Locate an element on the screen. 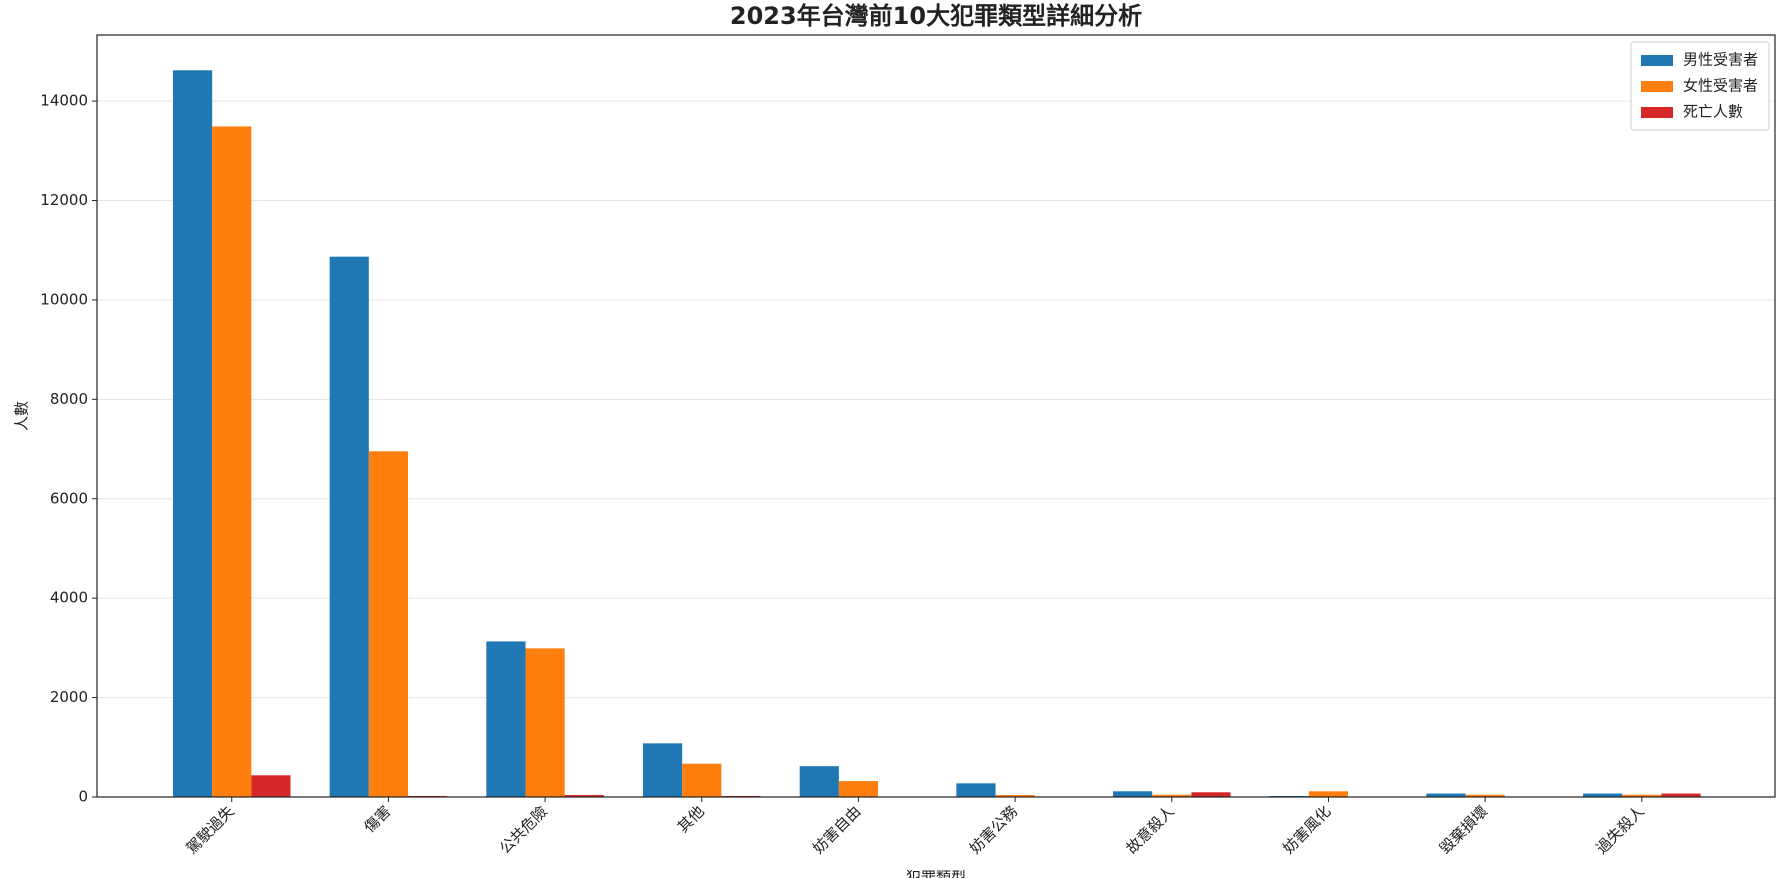 The height and width of the screenshot is (878, 1783). y-tick-label: 6000 is located at coordinates (69, 498).